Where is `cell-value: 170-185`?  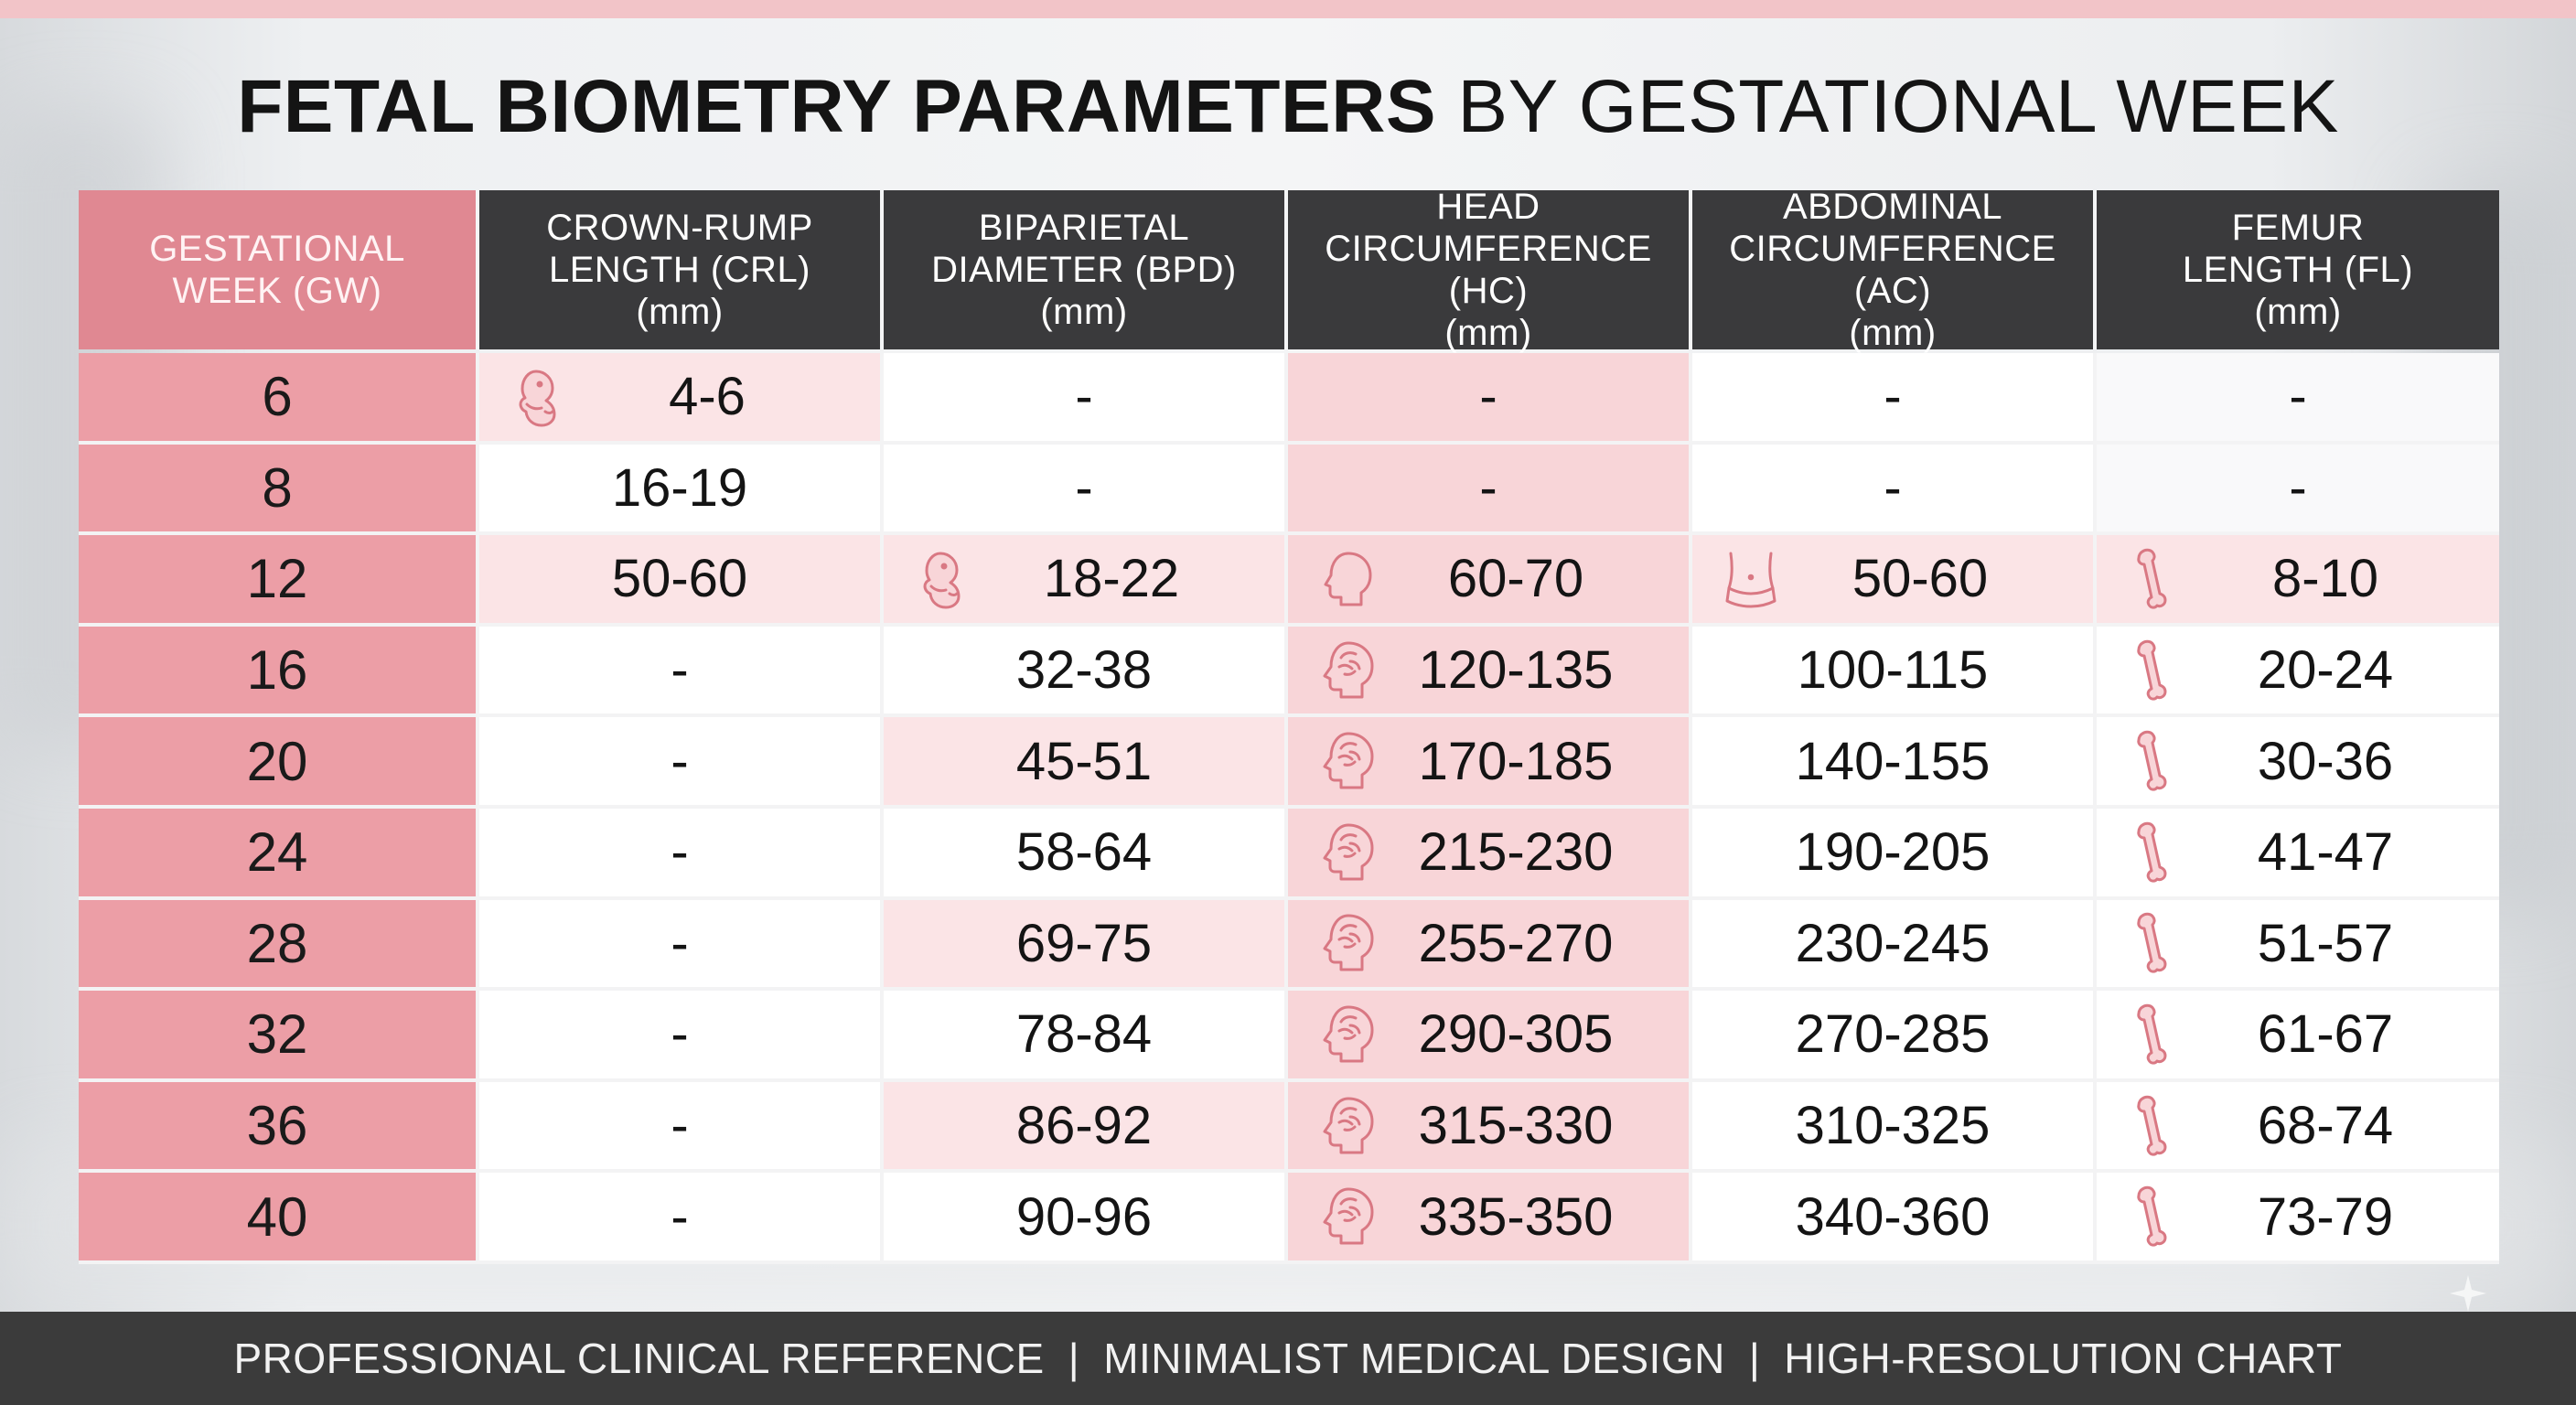
cell-value: 170-185 is located at coordinates (1516, 761).